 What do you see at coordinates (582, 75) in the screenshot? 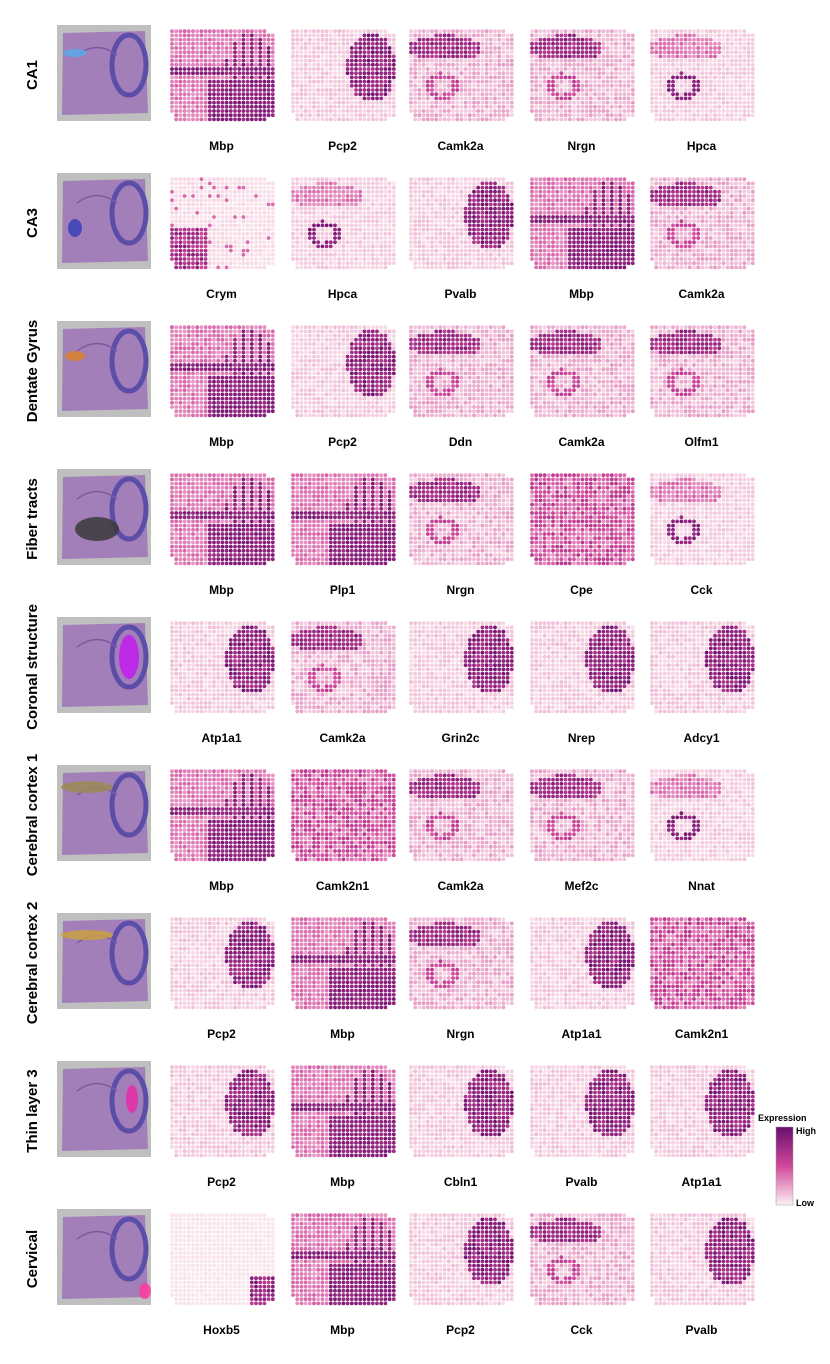
I see `gene-expression-map` at bounding box center [582, 75].